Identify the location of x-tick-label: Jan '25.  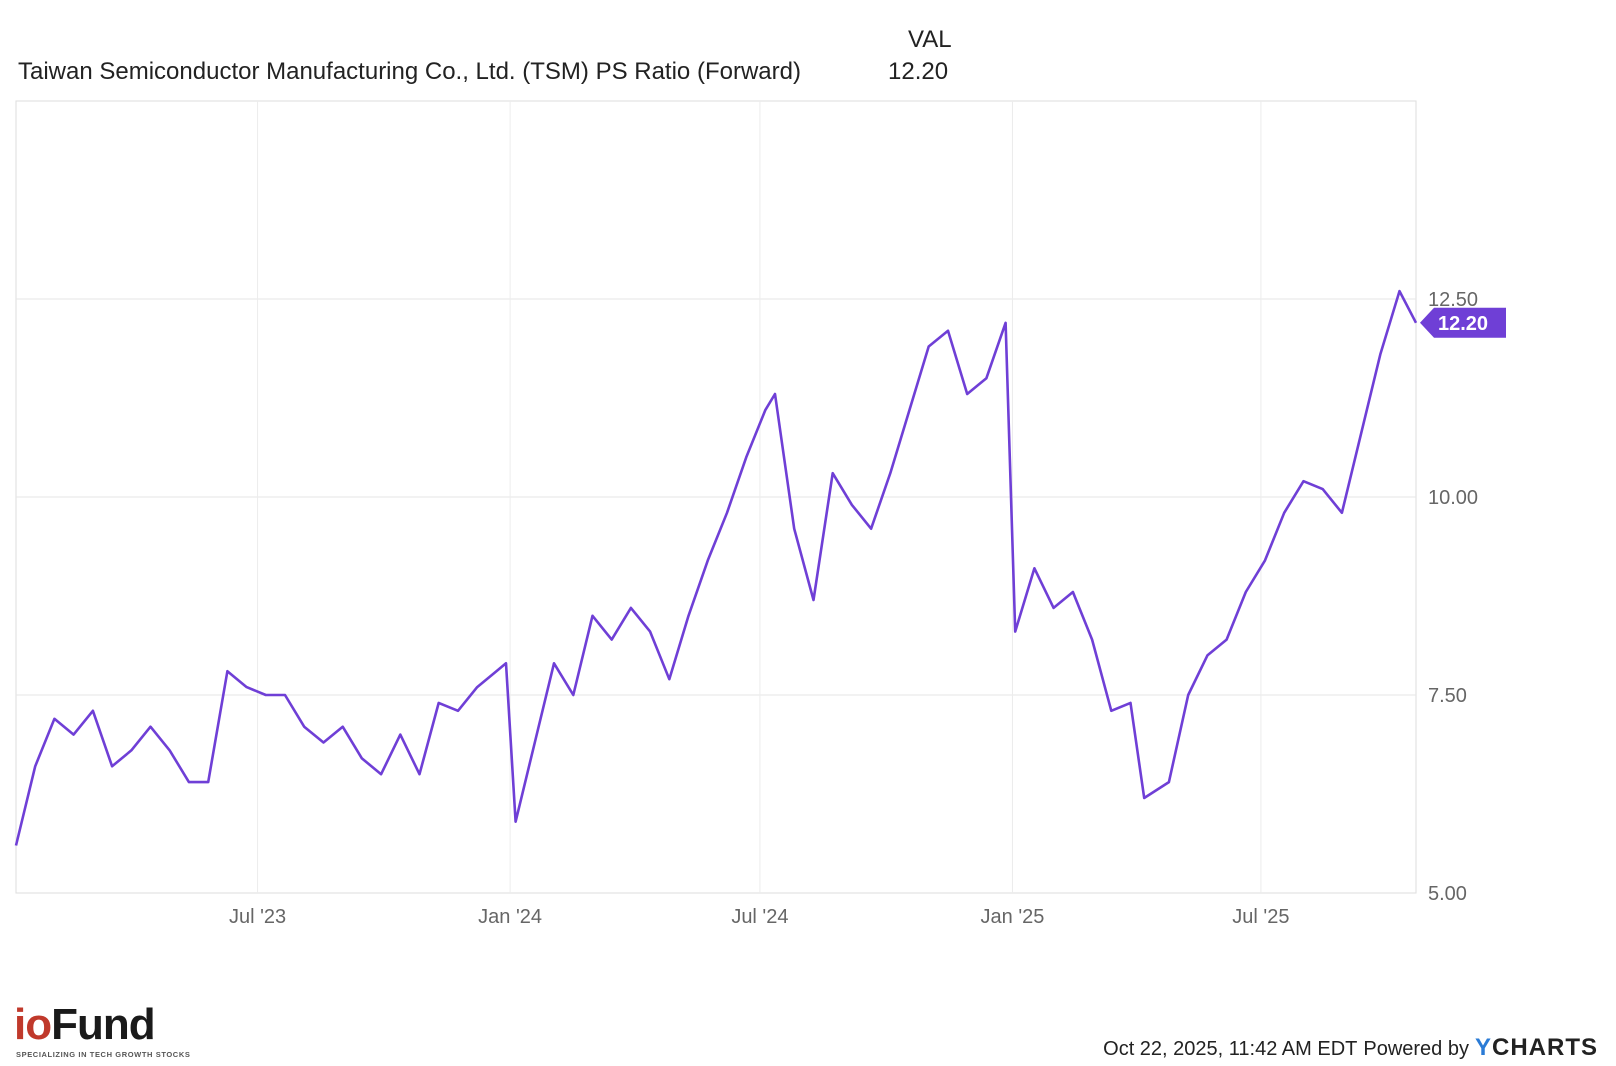
(1013, 917).